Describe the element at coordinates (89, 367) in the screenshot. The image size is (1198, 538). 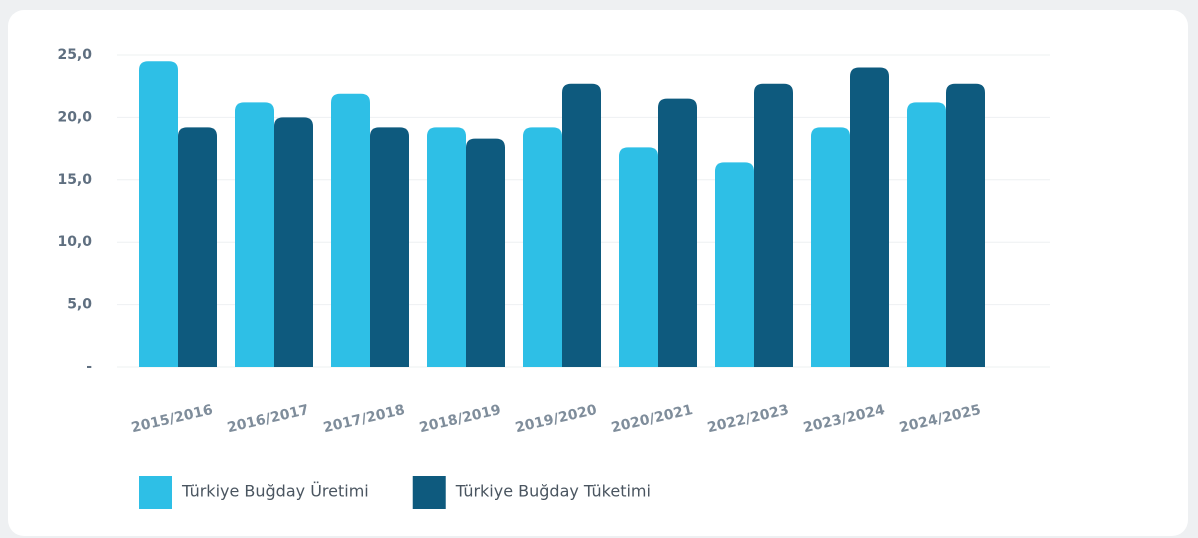
I see `y-tick-label: -` at that location.